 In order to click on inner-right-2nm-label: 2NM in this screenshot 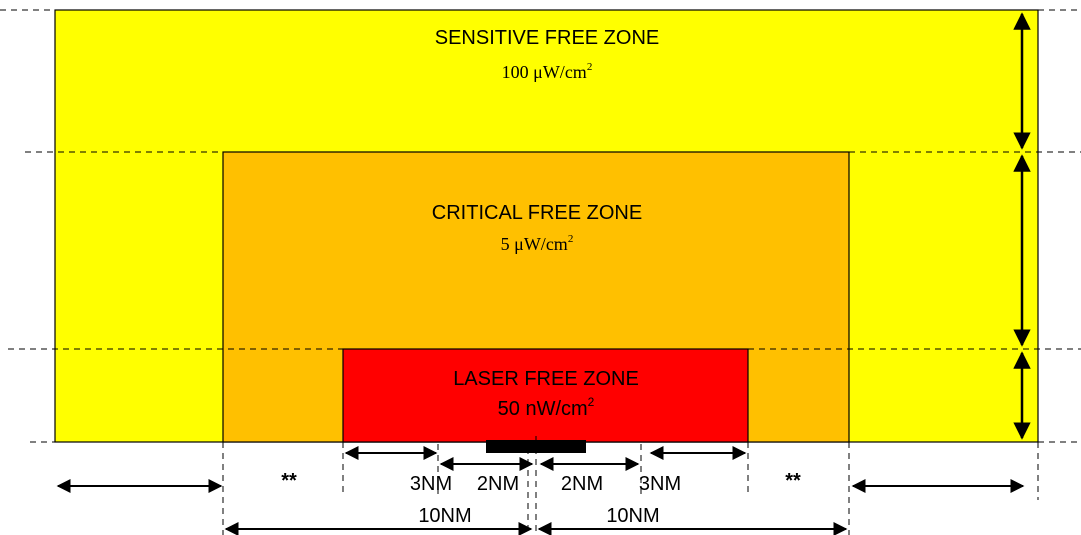, I will do `click(582, 484)`.